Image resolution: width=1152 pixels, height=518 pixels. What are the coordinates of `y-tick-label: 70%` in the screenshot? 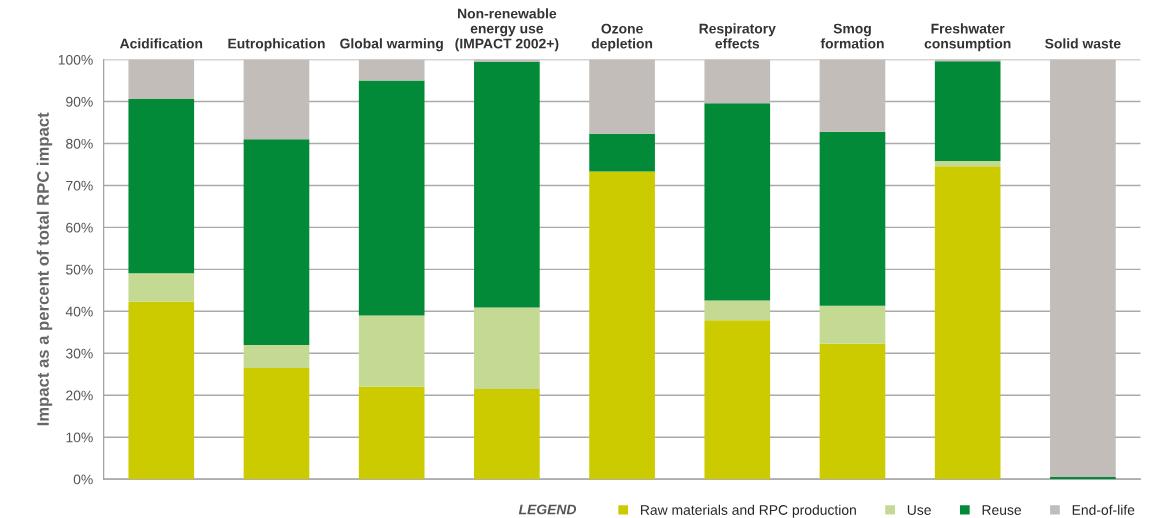 It's located at (79, 185).